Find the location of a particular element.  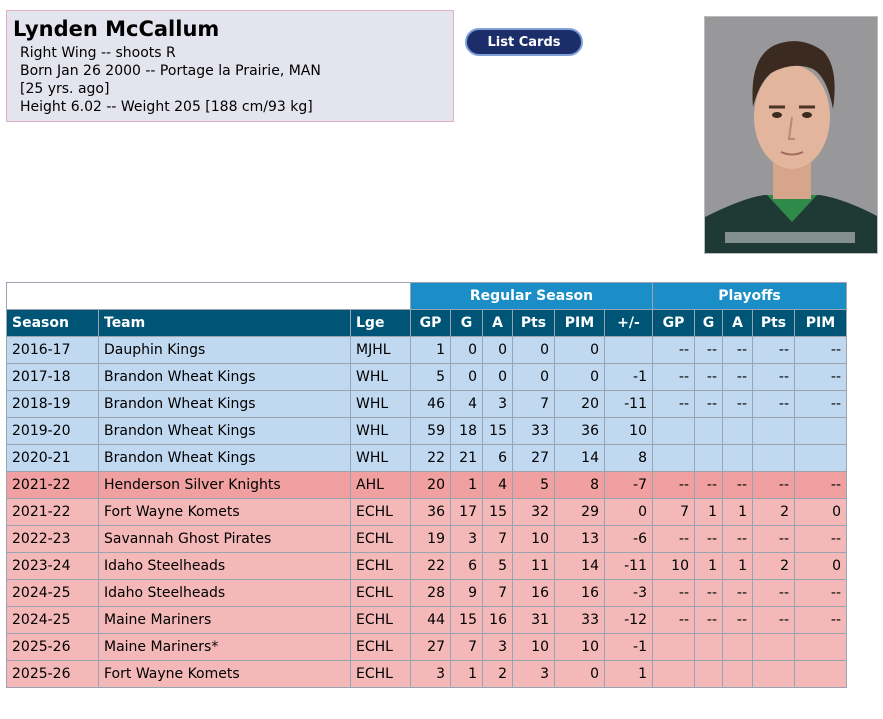

cell-goals: 9 is located at coordinates (466, 593).